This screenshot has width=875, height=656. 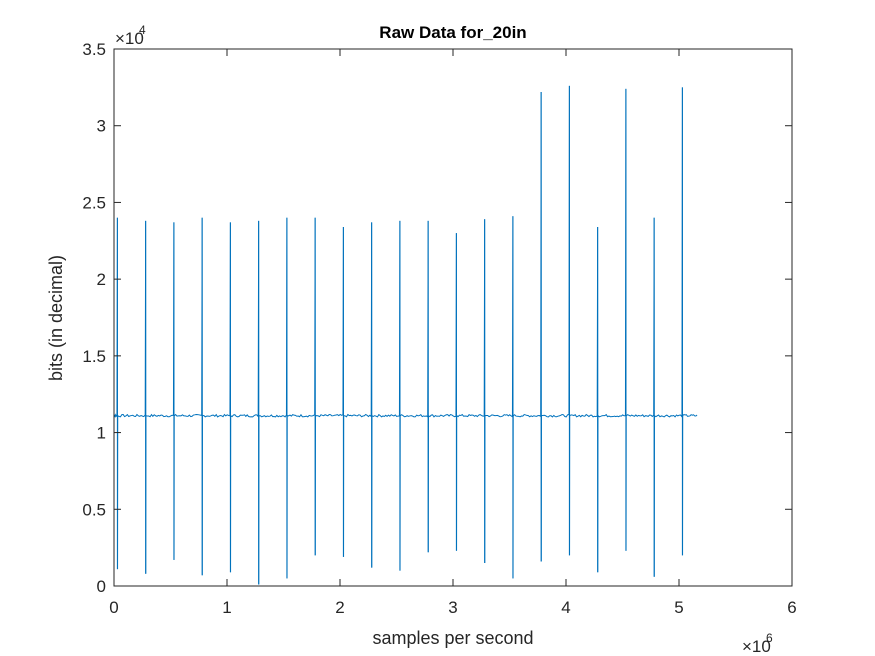 I want to click on y-tick-label: 1, so click(x=101, y=433).